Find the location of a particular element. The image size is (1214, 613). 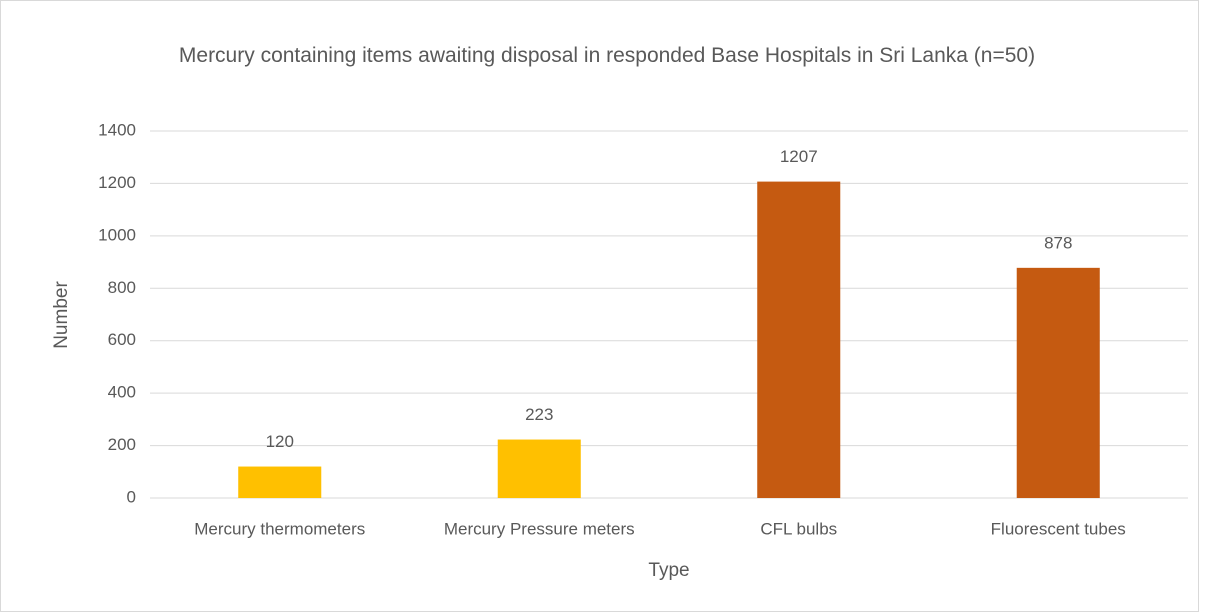

data-label: 878 is located at coordinates (1058, 242).